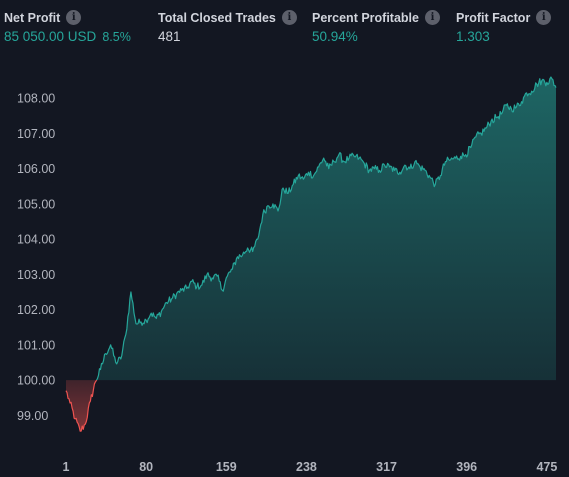 Image resolution: width=569 pixels, height=477 pixels. Describe the element at coordinates (50, 36) in the screenshot. I see `net-profit-value: 85 050.00 USD` at that location.